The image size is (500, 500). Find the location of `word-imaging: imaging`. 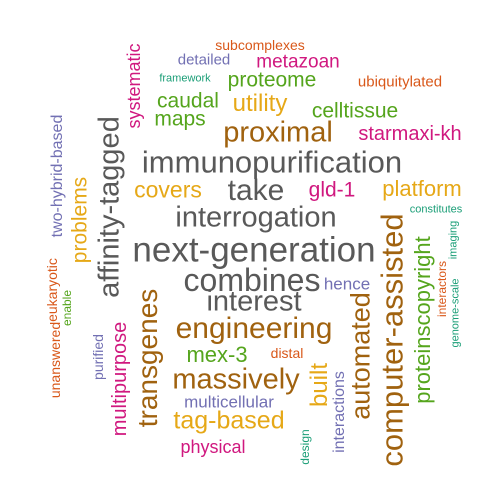

word-imaging: imaging is located at coordinates (453, 240).